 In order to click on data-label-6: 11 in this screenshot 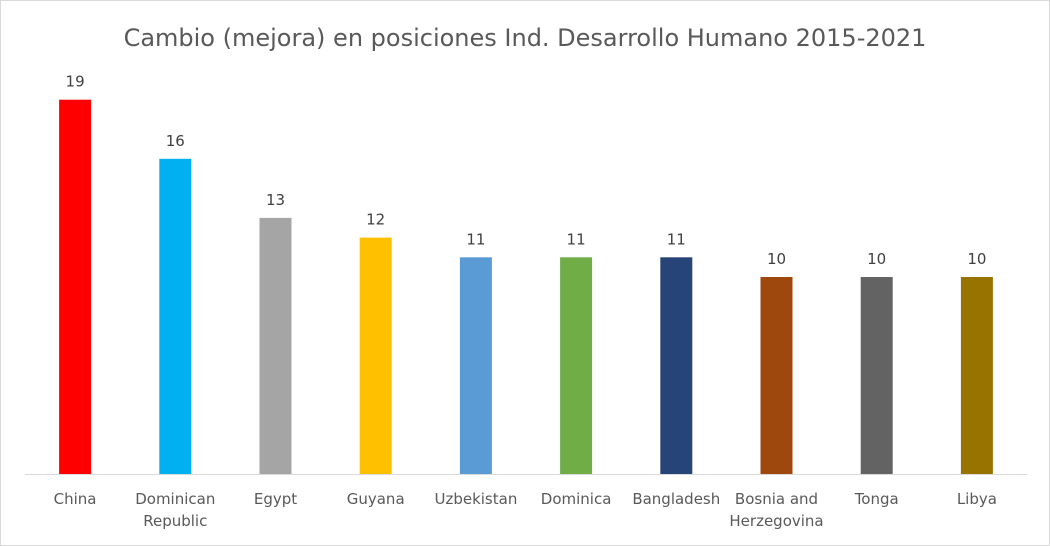, I will do `click(676, 239)`.